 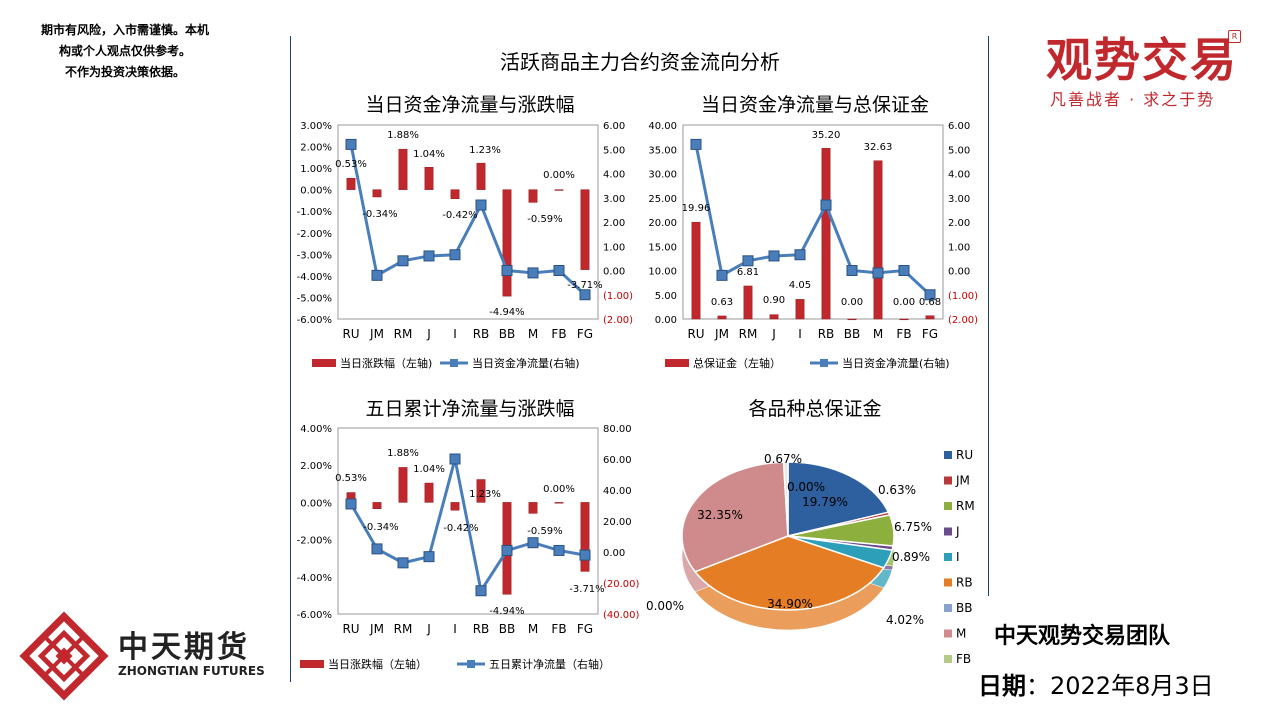 What do you see at coordinates (460, 528) in the screenshot?
I see `data-label: -0.42%` at bounding box center [460, 528].